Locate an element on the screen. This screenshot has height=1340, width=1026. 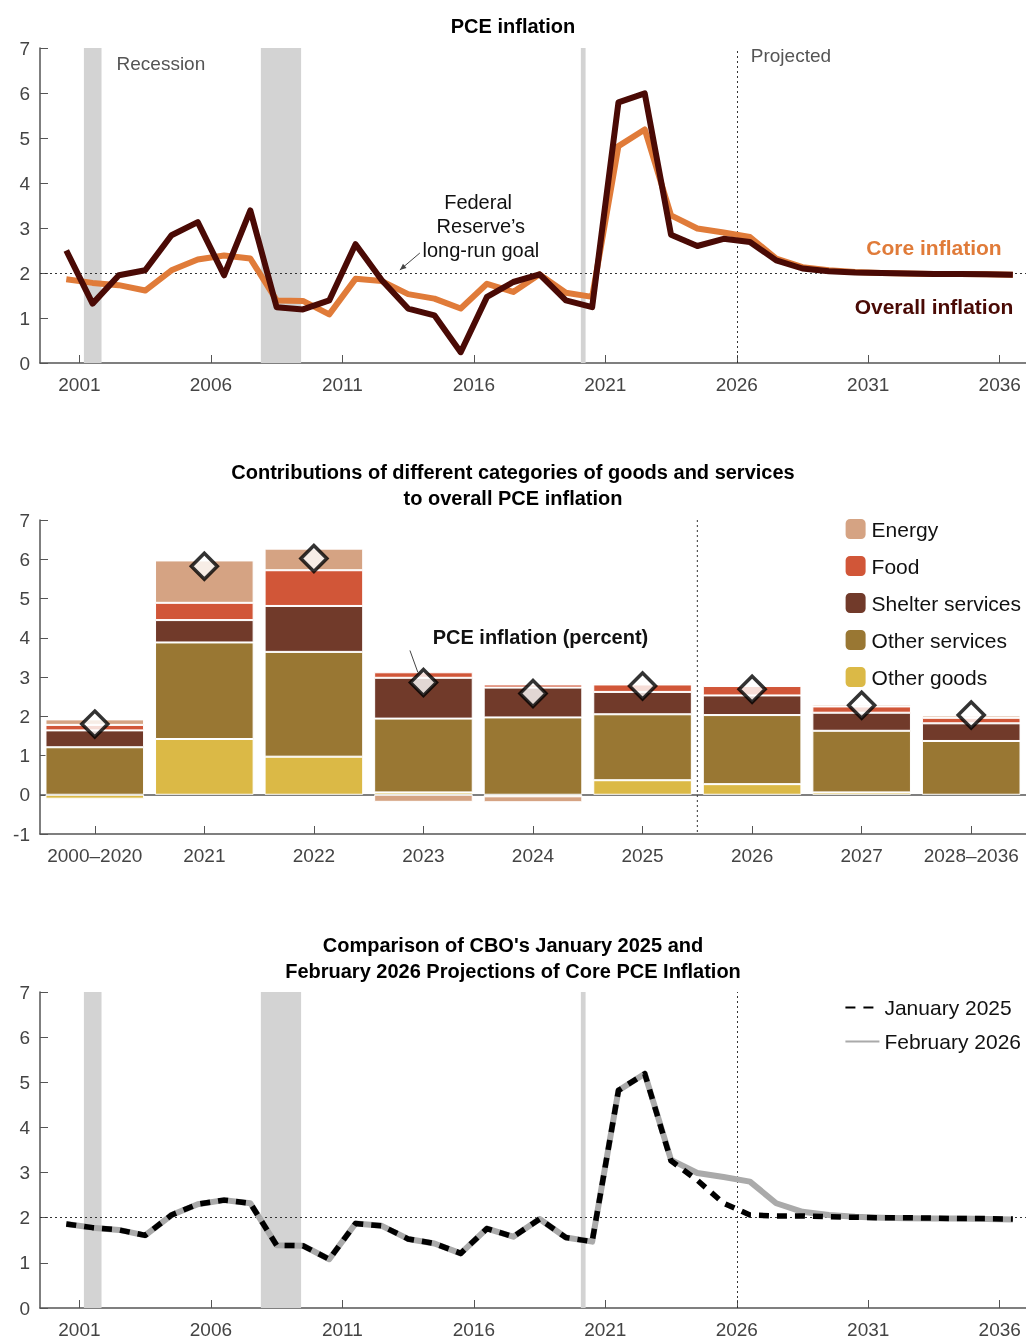
bar is located at coordinates (423, 798).